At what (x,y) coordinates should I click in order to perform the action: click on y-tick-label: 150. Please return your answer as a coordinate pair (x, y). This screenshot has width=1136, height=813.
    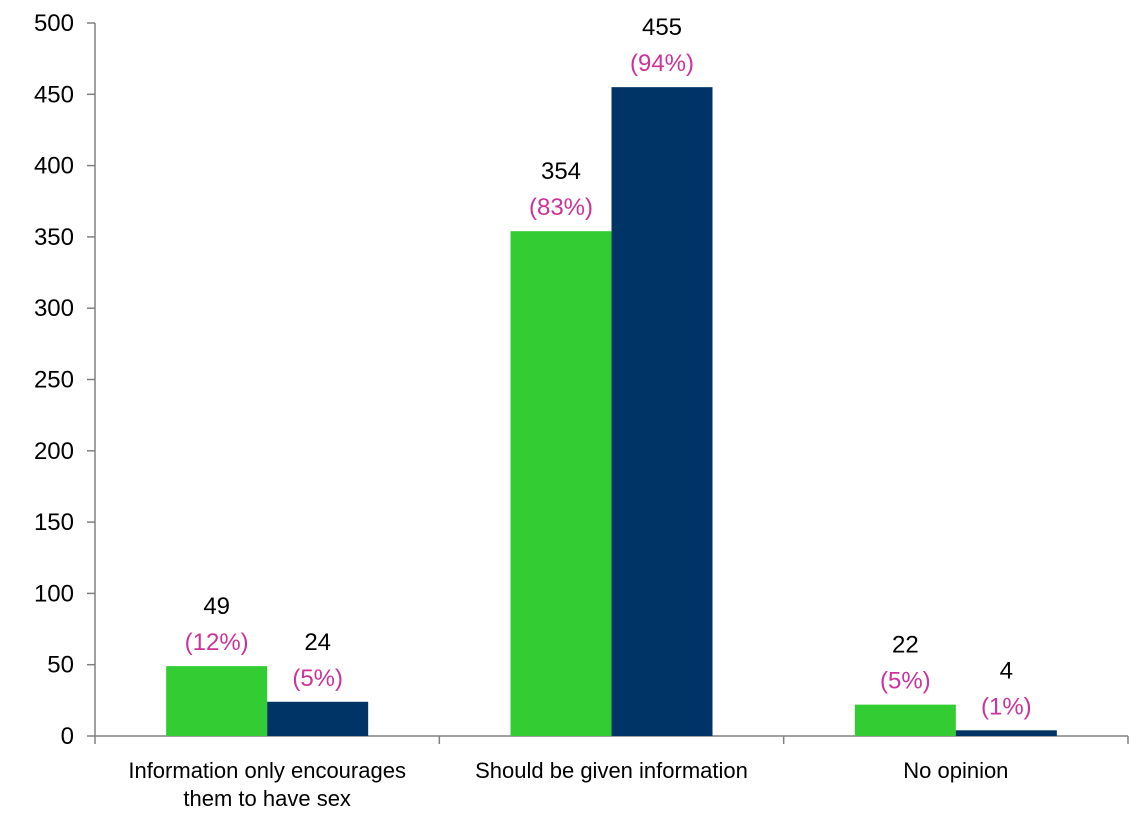
    Looking at the image, I should click on (54, 522).